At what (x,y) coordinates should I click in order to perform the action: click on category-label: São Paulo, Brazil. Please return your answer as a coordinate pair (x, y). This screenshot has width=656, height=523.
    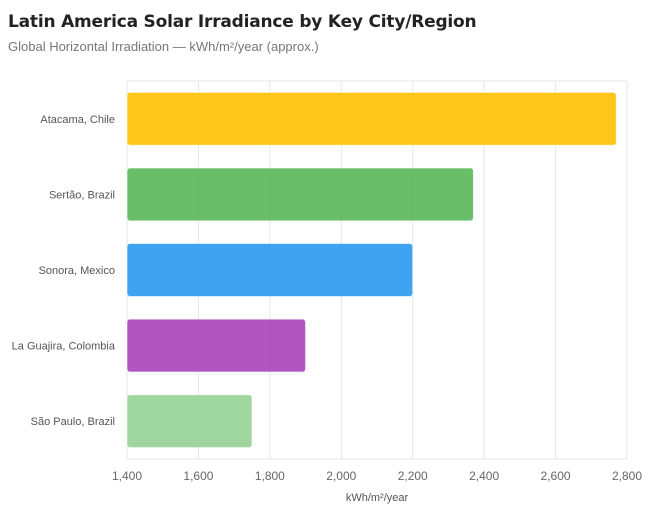
    Looking at the image, I should click on (73, 422).